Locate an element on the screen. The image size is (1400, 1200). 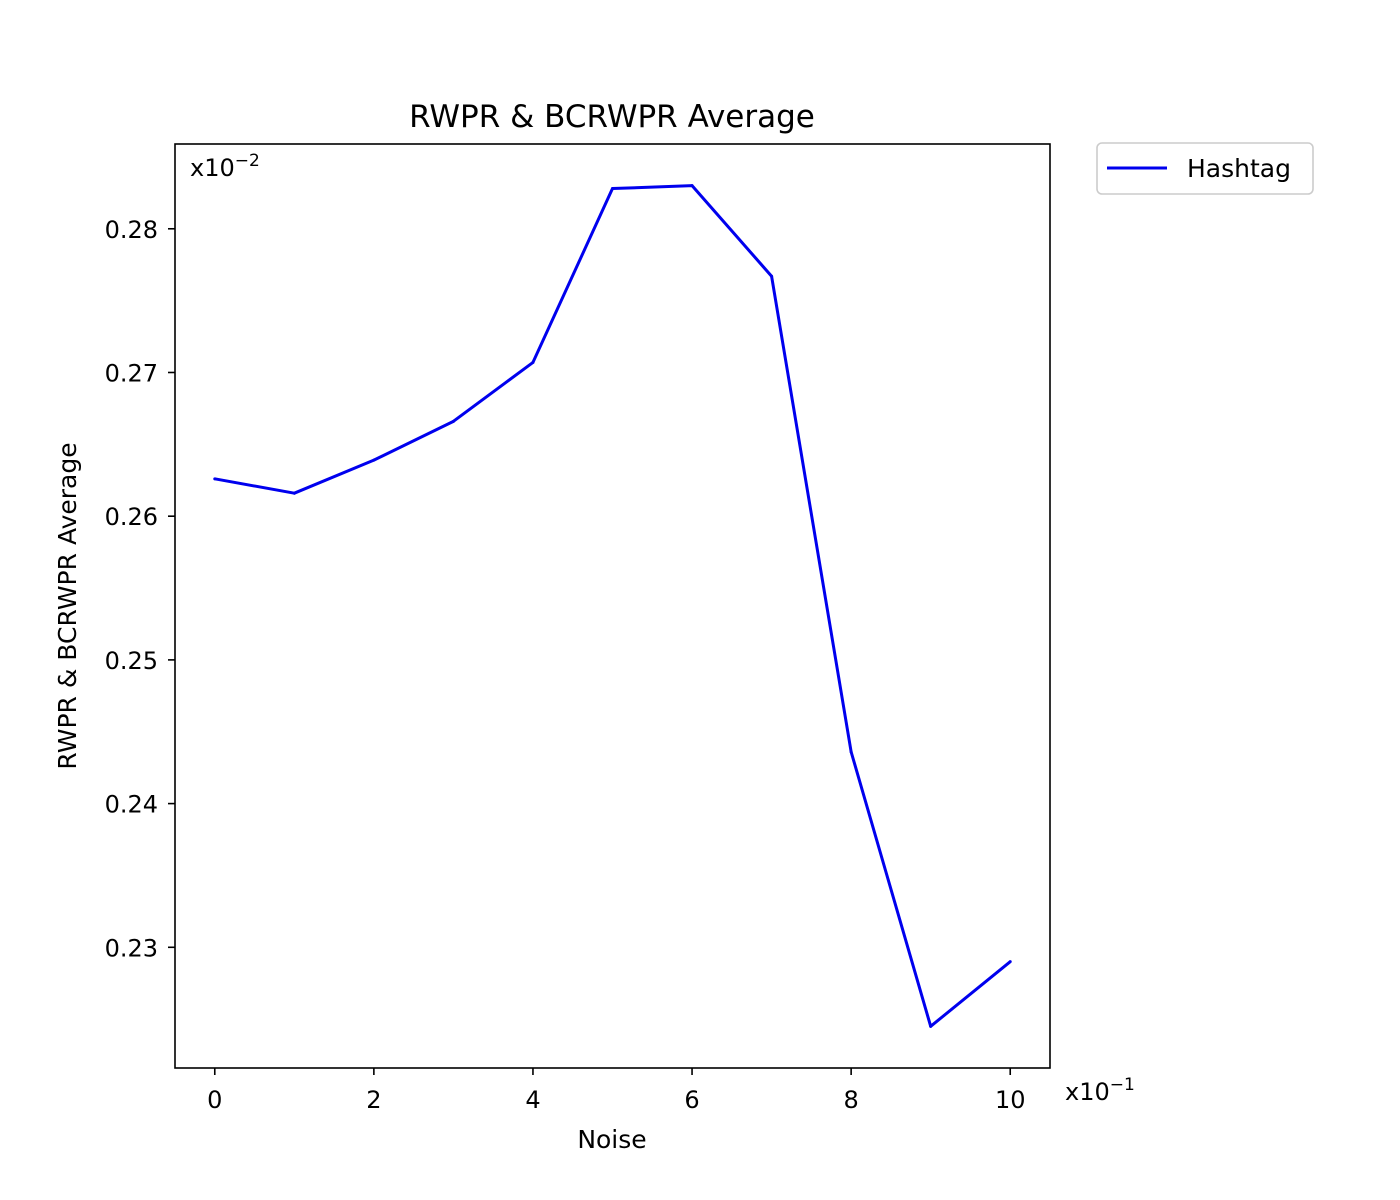
x-axis-ticks: 0 2 4 6 8 10 is located at coordinates (616, 1091).